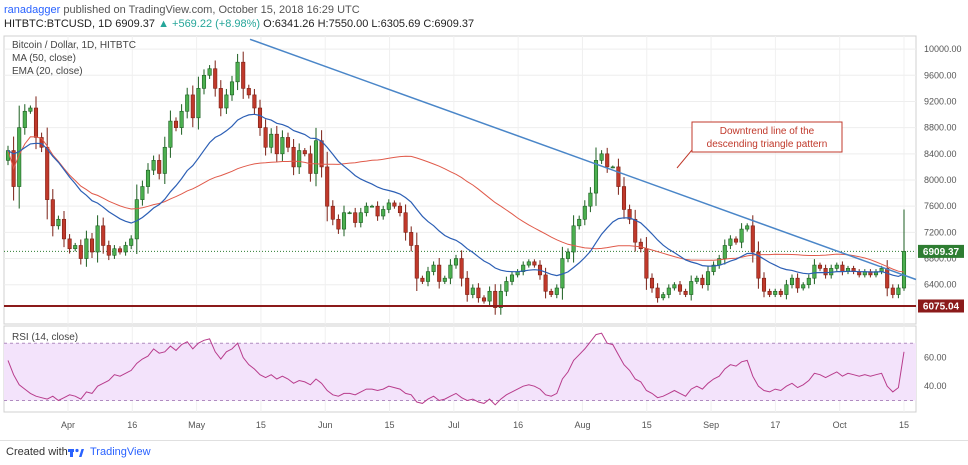 The height and width of the screenshot is (465, 968). What do you see at coordinates (935, 386) in the screenshot?
I see `rsi-tick-label: 40.00` at bounding box center [935, 386].